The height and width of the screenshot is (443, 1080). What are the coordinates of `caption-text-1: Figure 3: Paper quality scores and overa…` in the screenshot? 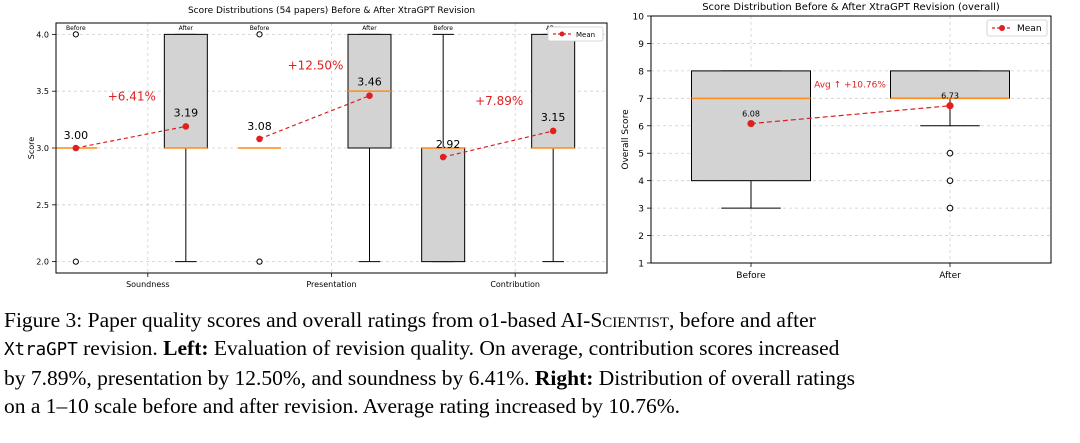 It's located at (282, 320).